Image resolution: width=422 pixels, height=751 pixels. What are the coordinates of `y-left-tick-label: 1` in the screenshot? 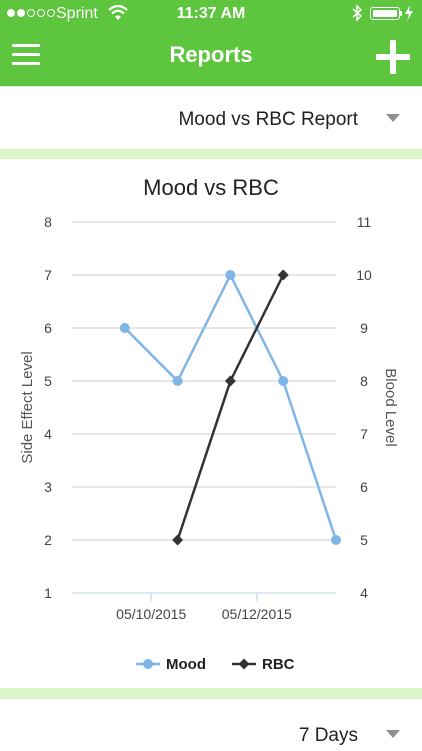 It's located at (48, 593).